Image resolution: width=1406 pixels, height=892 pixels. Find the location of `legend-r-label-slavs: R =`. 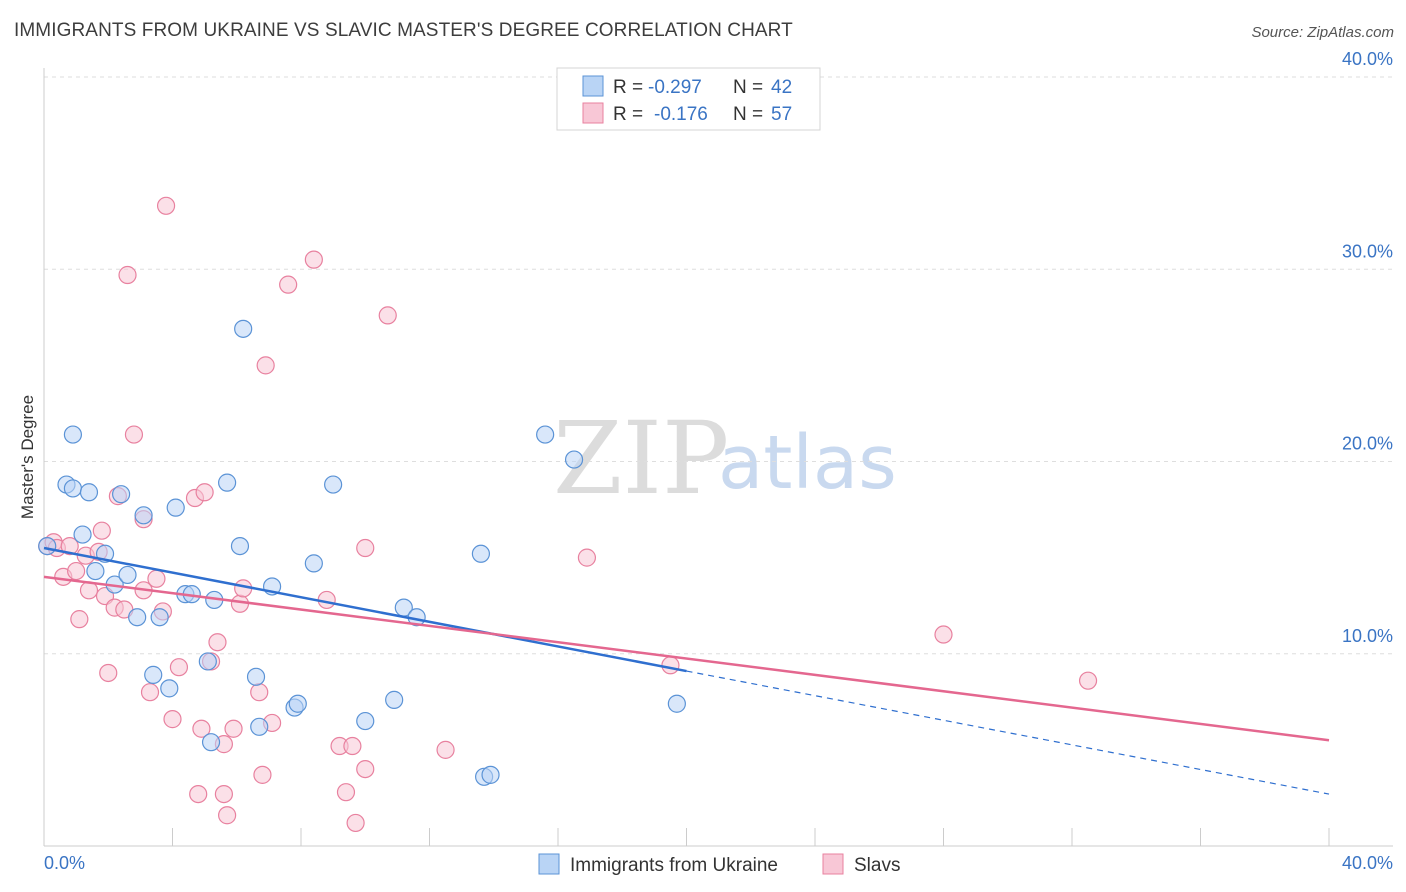

legend-r-label-slavs: R = is located at coordinates (628, 114).